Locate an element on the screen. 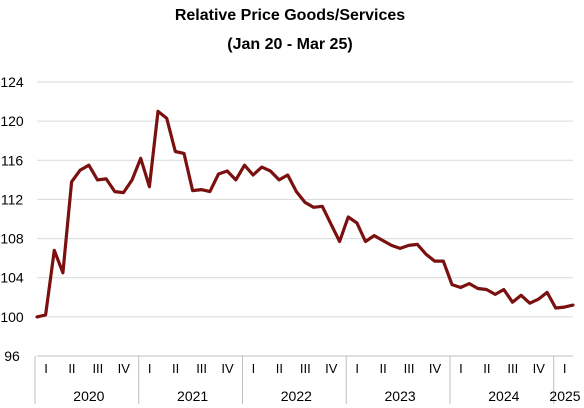 Image resolution: width=584 pixels, height=408 pixels. y-tick-label: 124 is located at coordinates (12, 82).